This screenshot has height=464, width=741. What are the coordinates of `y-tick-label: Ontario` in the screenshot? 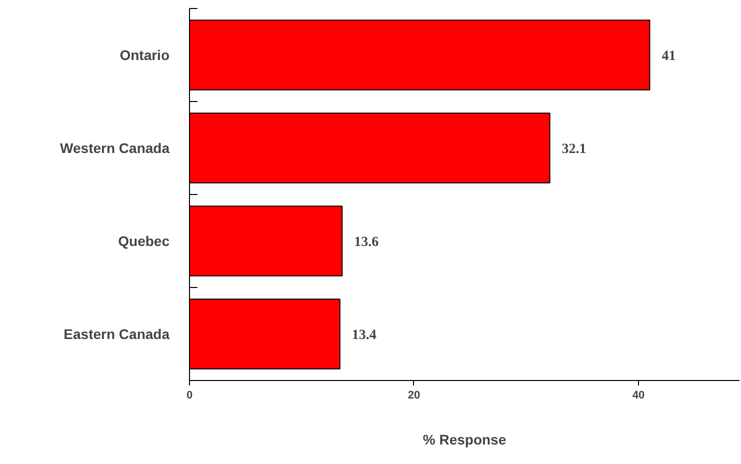 It's located at (145, 55).